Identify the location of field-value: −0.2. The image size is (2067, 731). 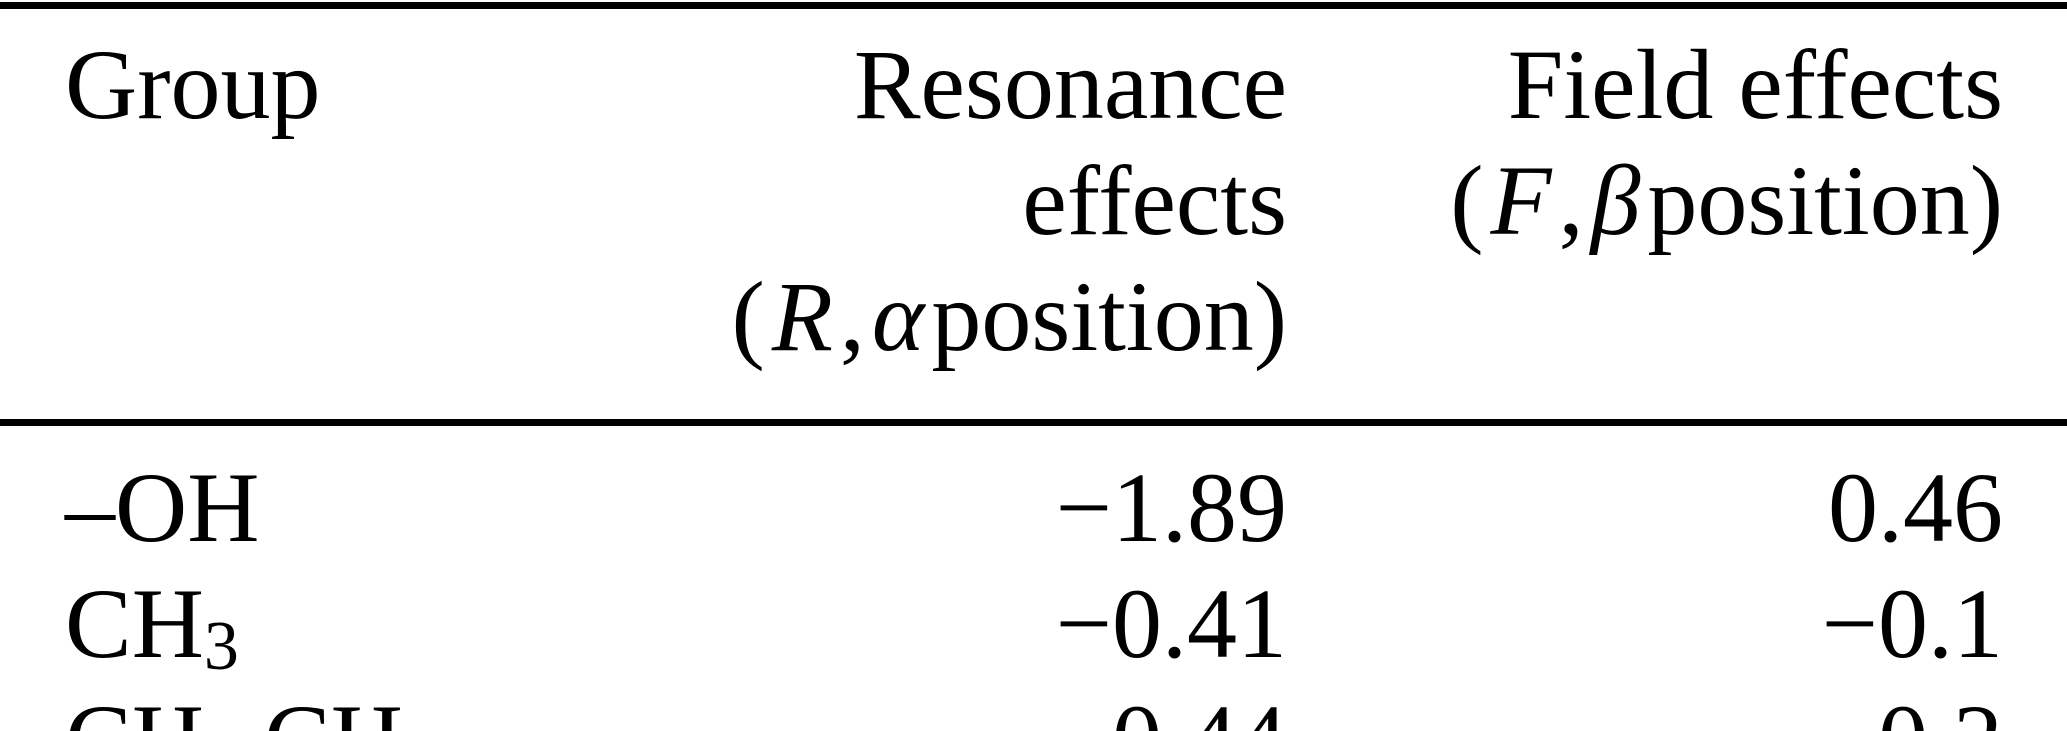
(1677, 706).